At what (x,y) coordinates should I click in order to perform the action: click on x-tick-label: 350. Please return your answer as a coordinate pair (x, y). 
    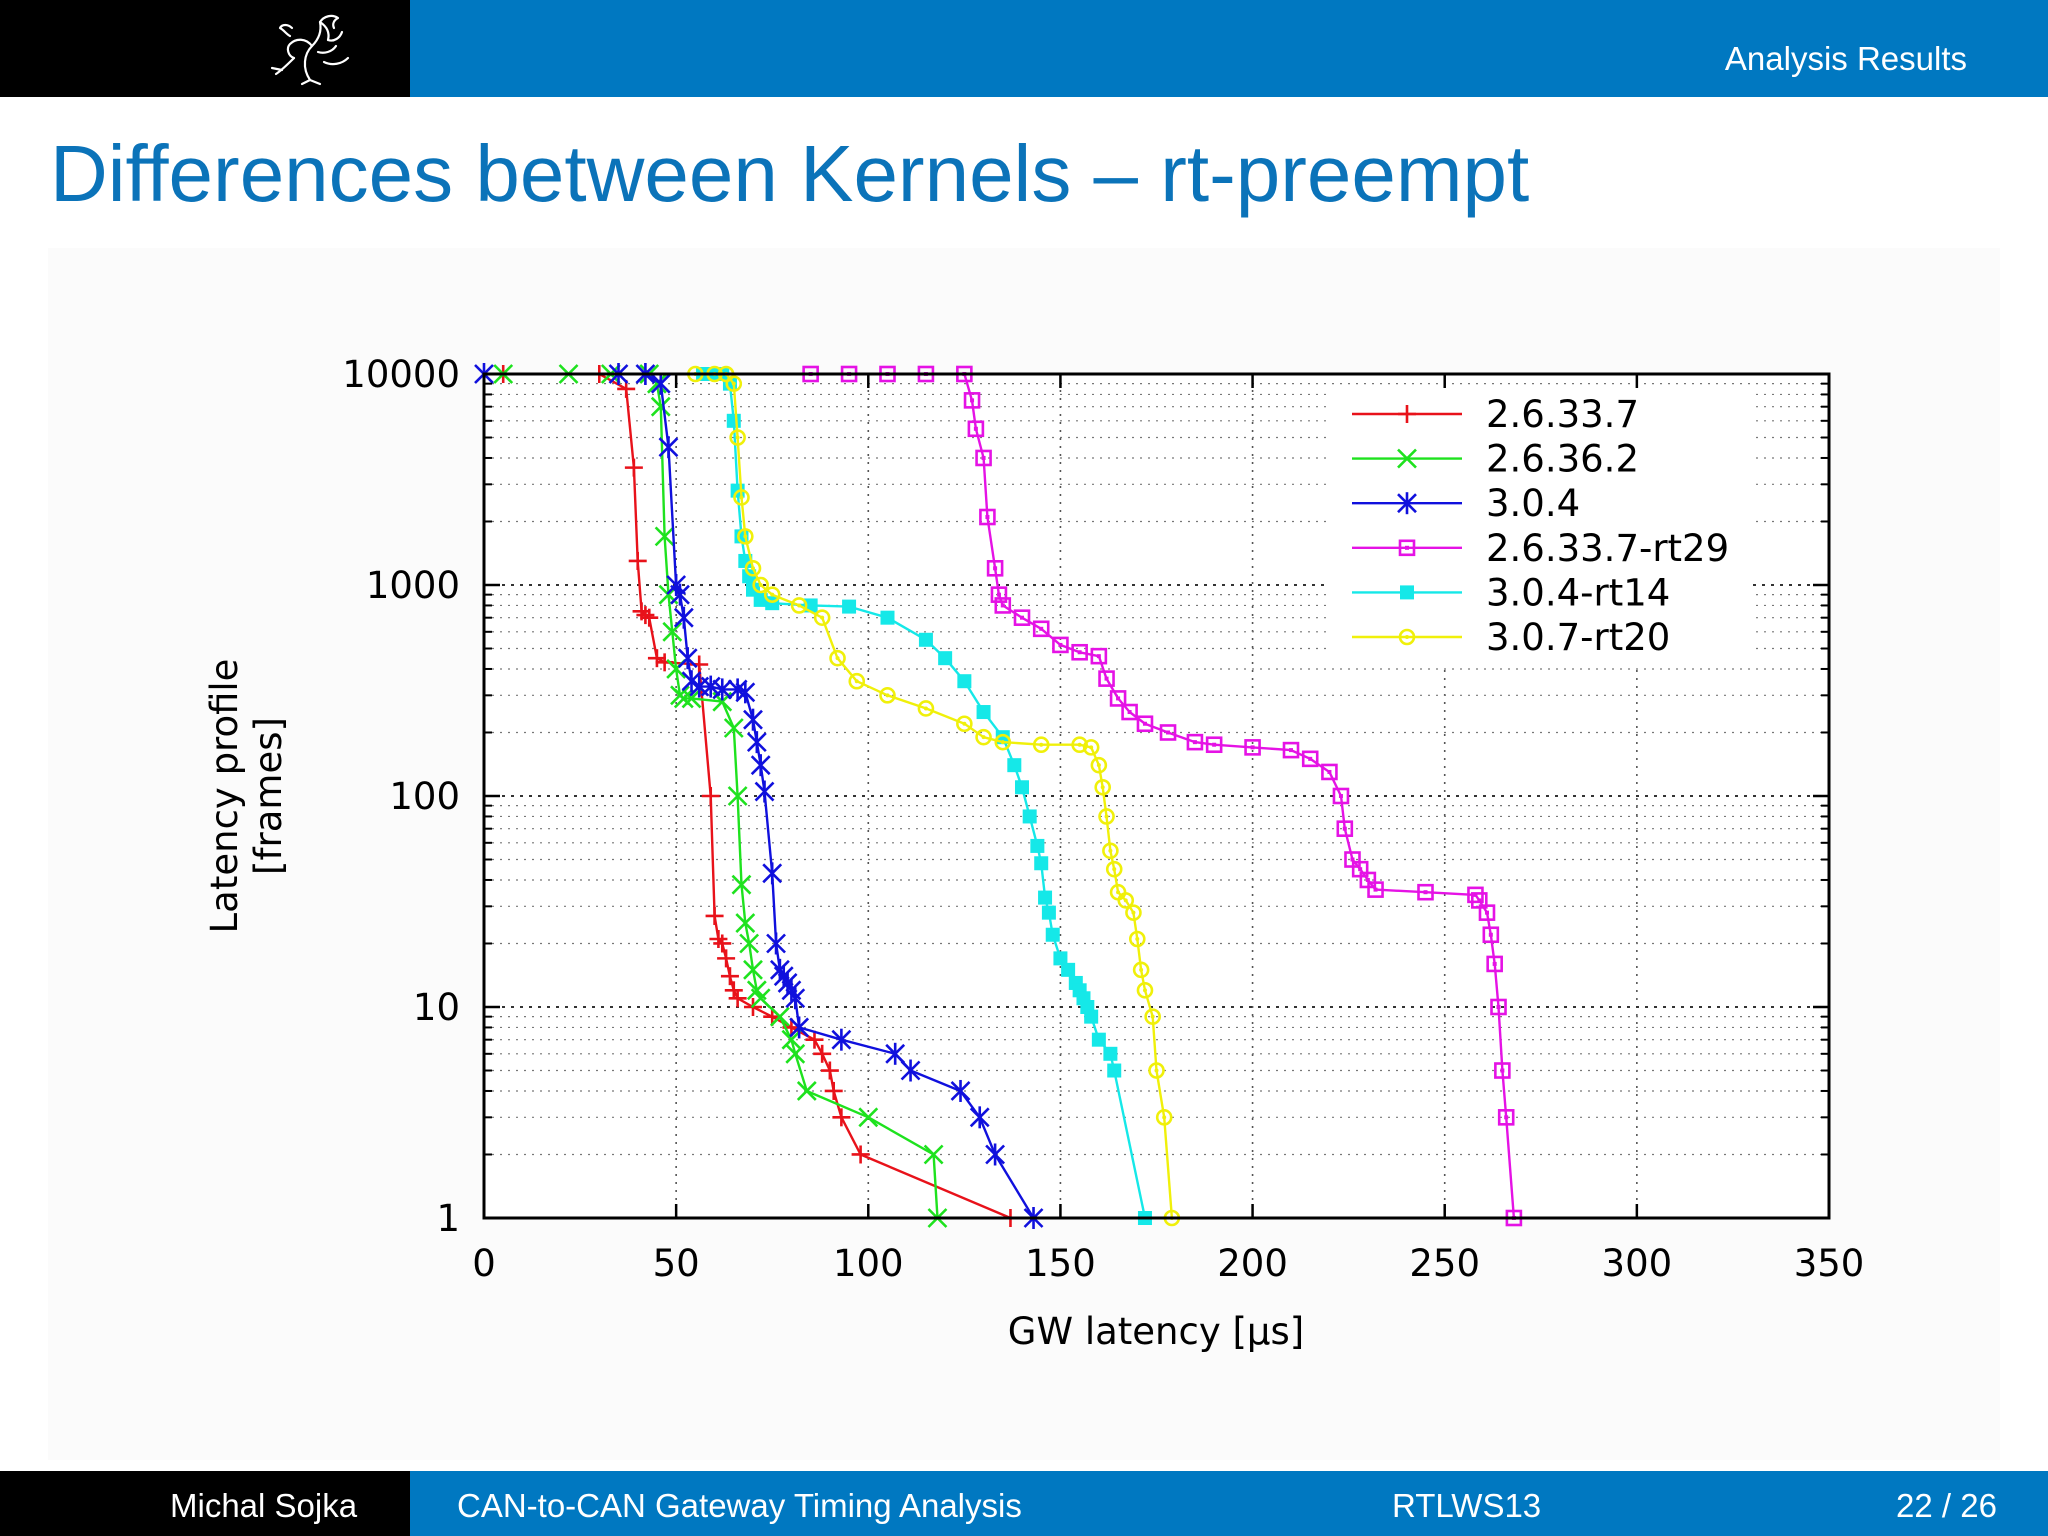
    Looking at the image, I should click on (1829, 1263).